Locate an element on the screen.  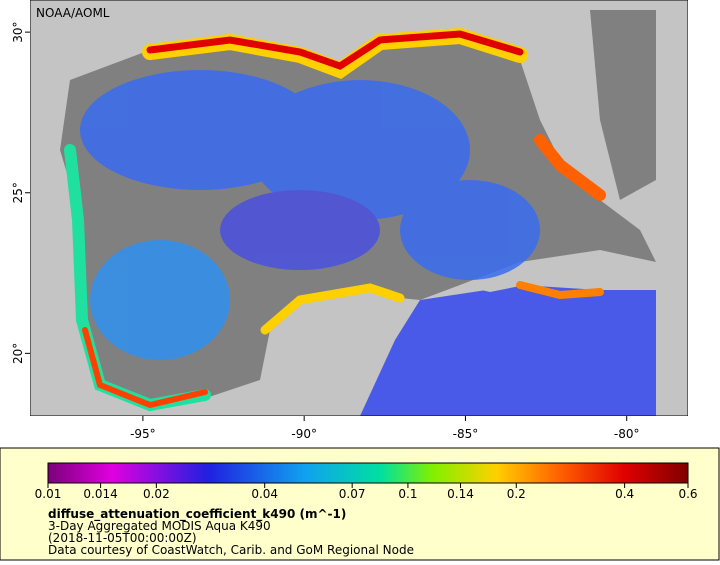
colorbar is located at coordinates (368, 473).